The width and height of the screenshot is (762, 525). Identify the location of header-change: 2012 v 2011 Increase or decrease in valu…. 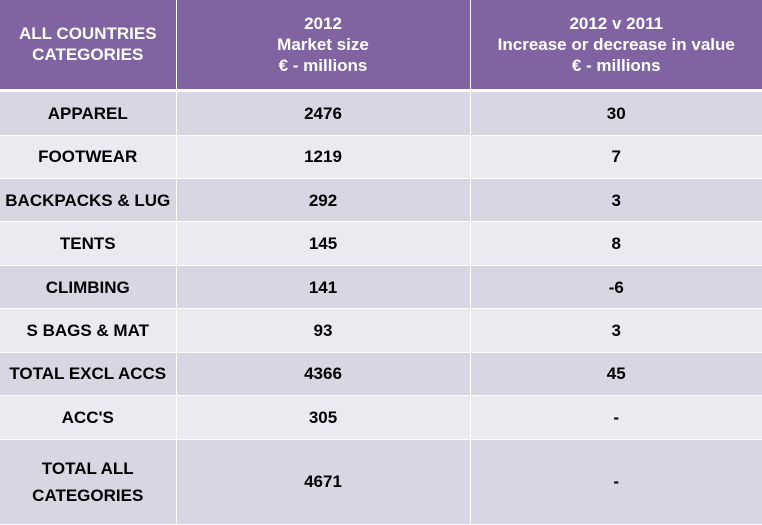
(616, 46).